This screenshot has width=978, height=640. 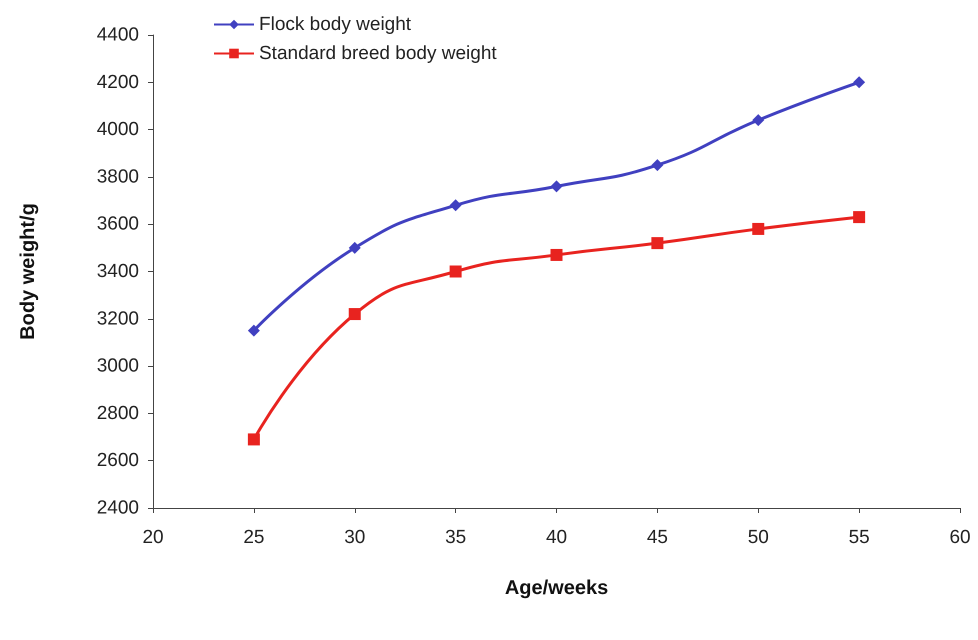 What do you see at coordinates (859, 537) in the screenshot?
I see `x-tick-label: 55` at bounding box center [859, 537].